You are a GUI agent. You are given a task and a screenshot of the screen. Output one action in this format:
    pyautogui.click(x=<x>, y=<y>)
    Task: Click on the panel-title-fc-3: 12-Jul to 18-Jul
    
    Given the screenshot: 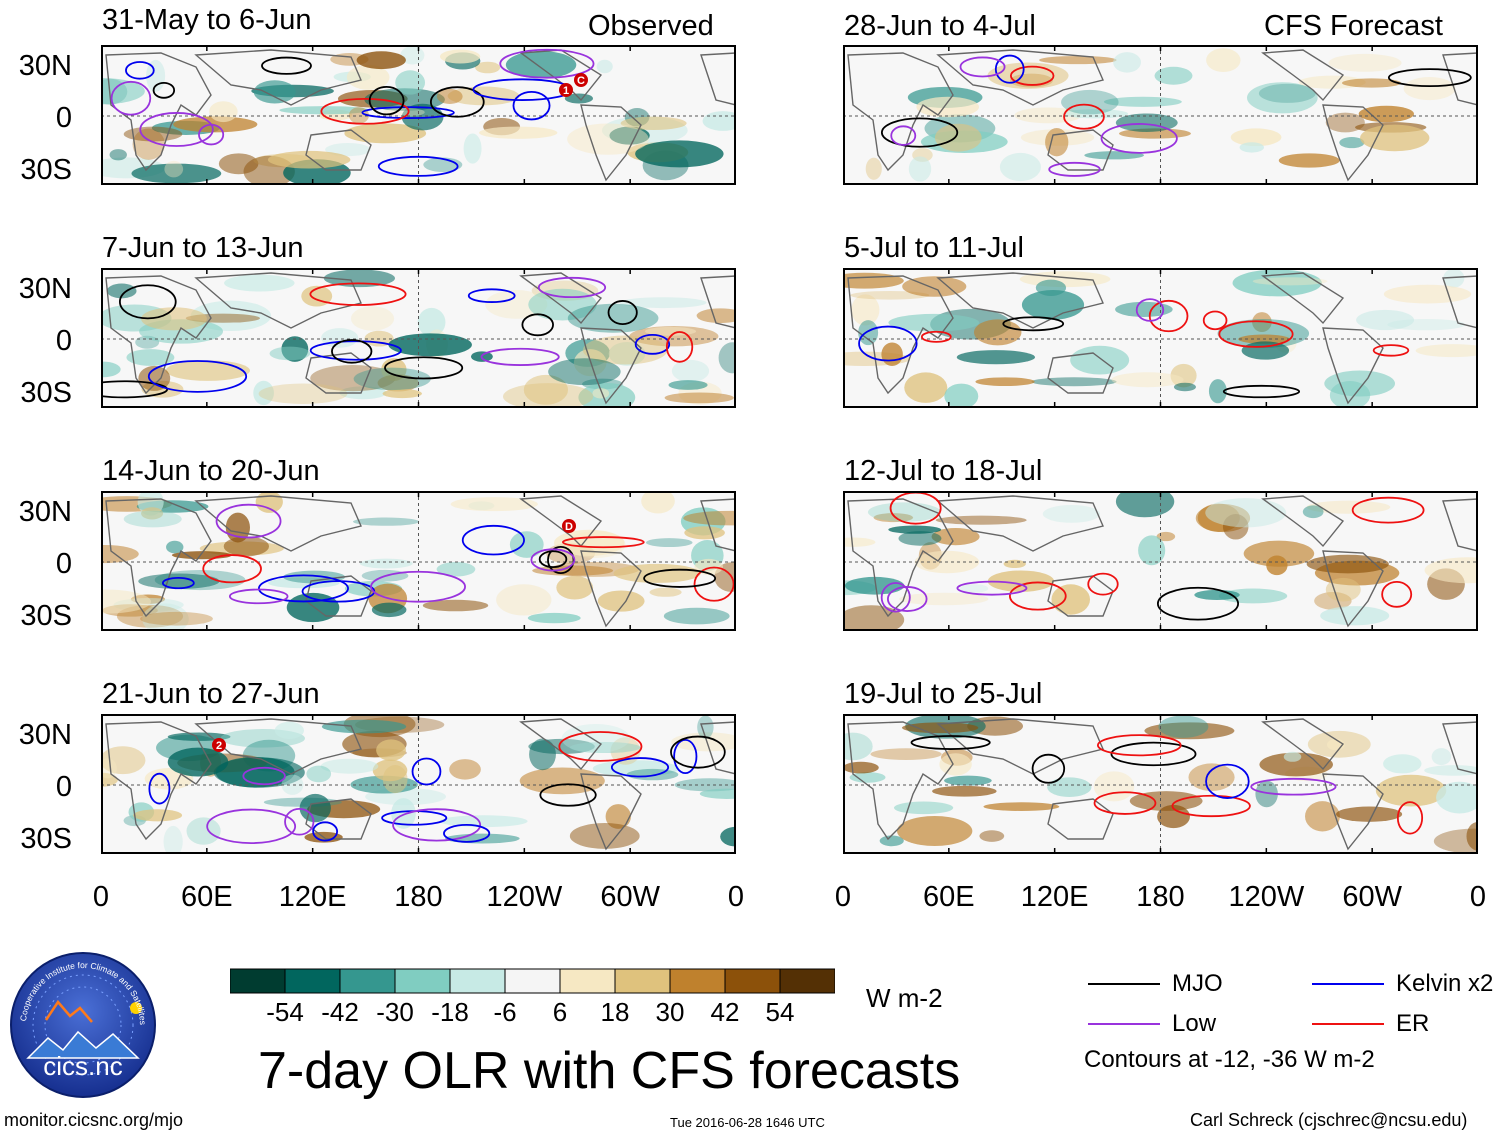 What is the action you would take?
    pyautogui.click(x=943, y=471)
    